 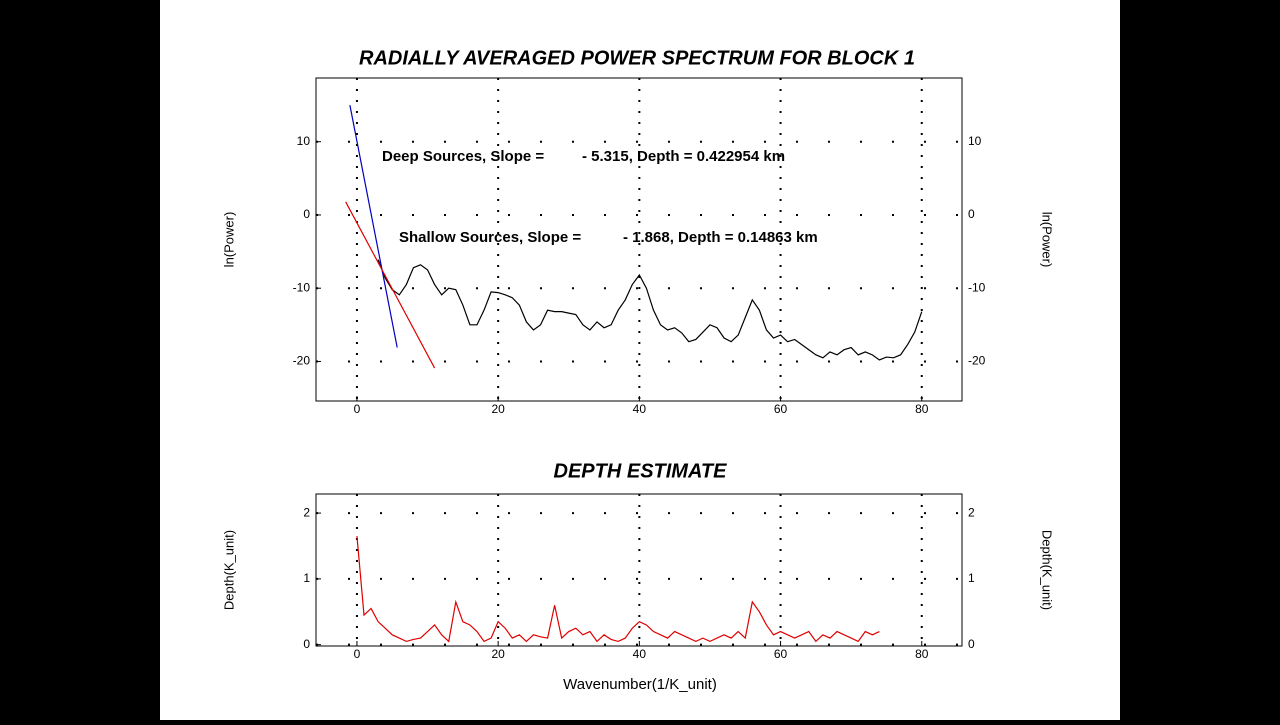 I want to click on y-tick-label-right: -20, so click(x=977, y=361).